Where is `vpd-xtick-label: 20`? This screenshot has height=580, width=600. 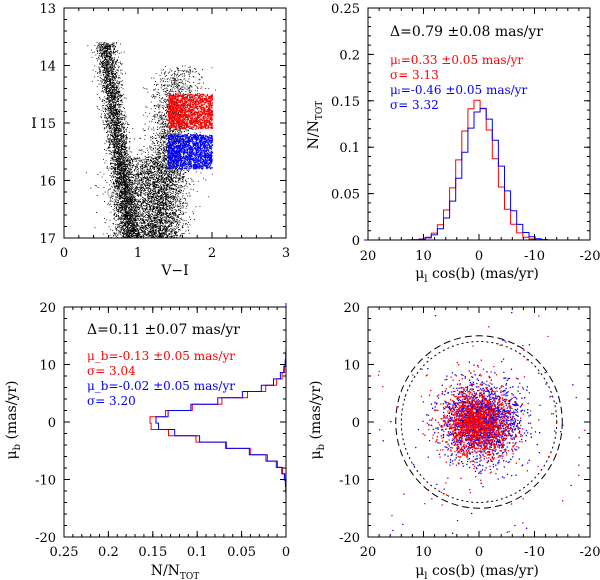 vpd-xtick-label: 20 is located at coordinates (368, 552).